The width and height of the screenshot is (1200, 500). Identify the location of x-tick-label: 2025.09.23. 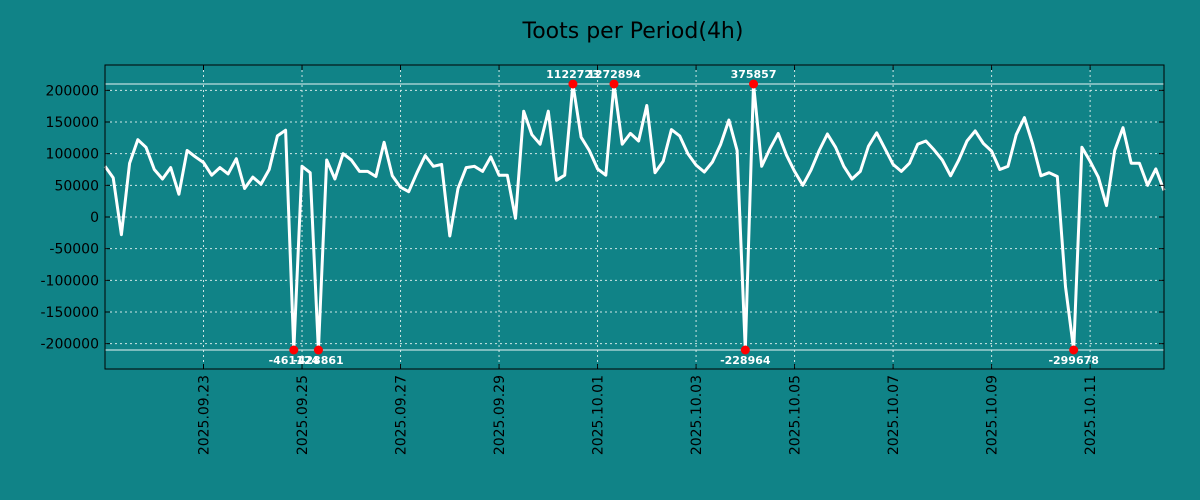
(205, 415).